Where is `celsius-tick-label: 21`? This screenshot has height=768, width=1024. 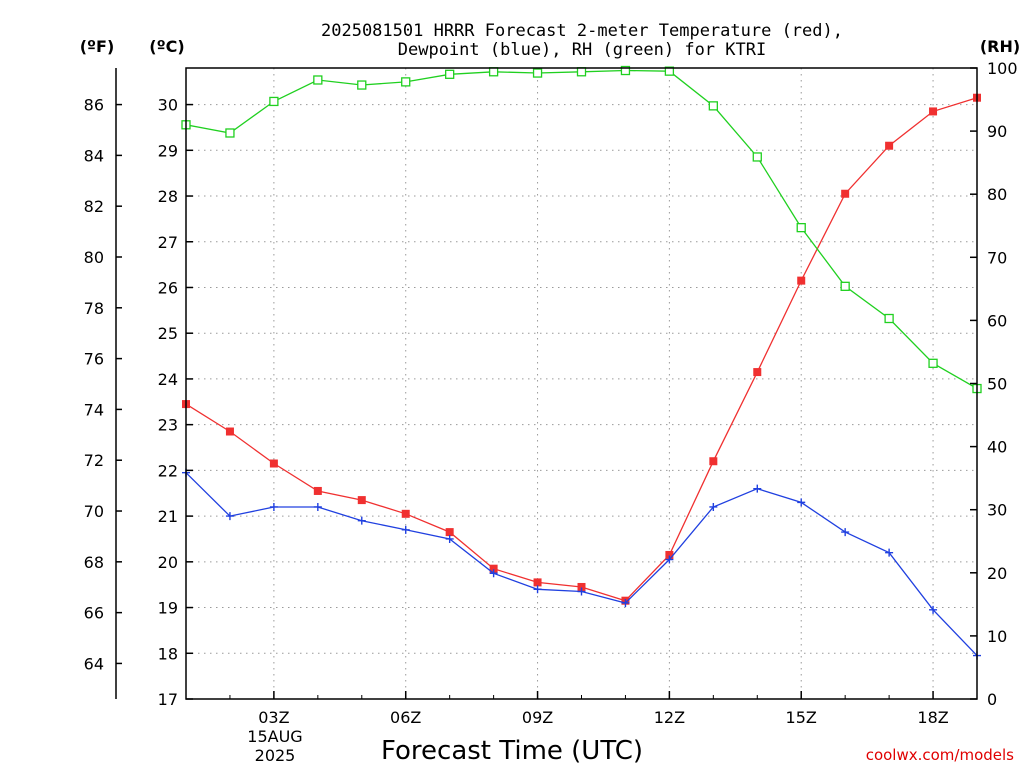
celsius-tick-label: 21 is located at coordinates (168, 516).